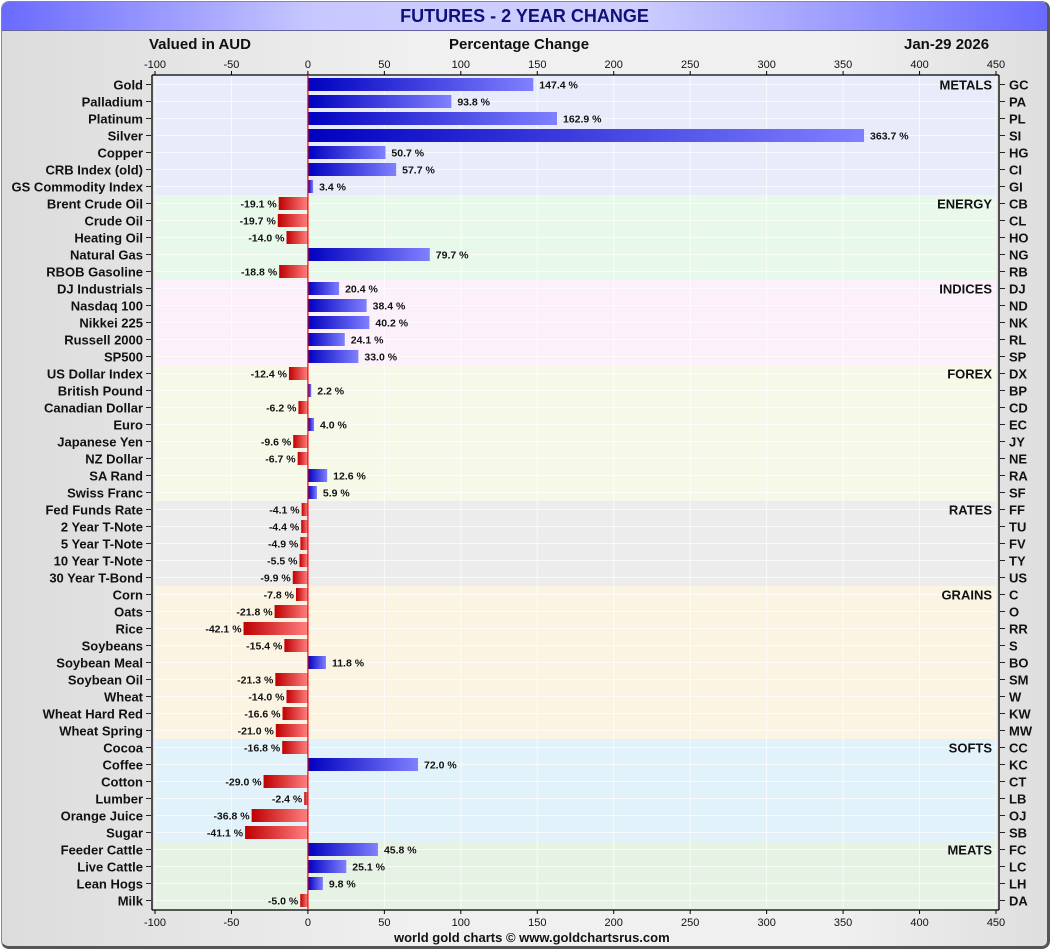 This screenshot has height=950, width=1050. What do you see at coordinates (969, 374) in the screenshot?
I see `group-label-forex: FOREX` at bounding box center [969, 374].